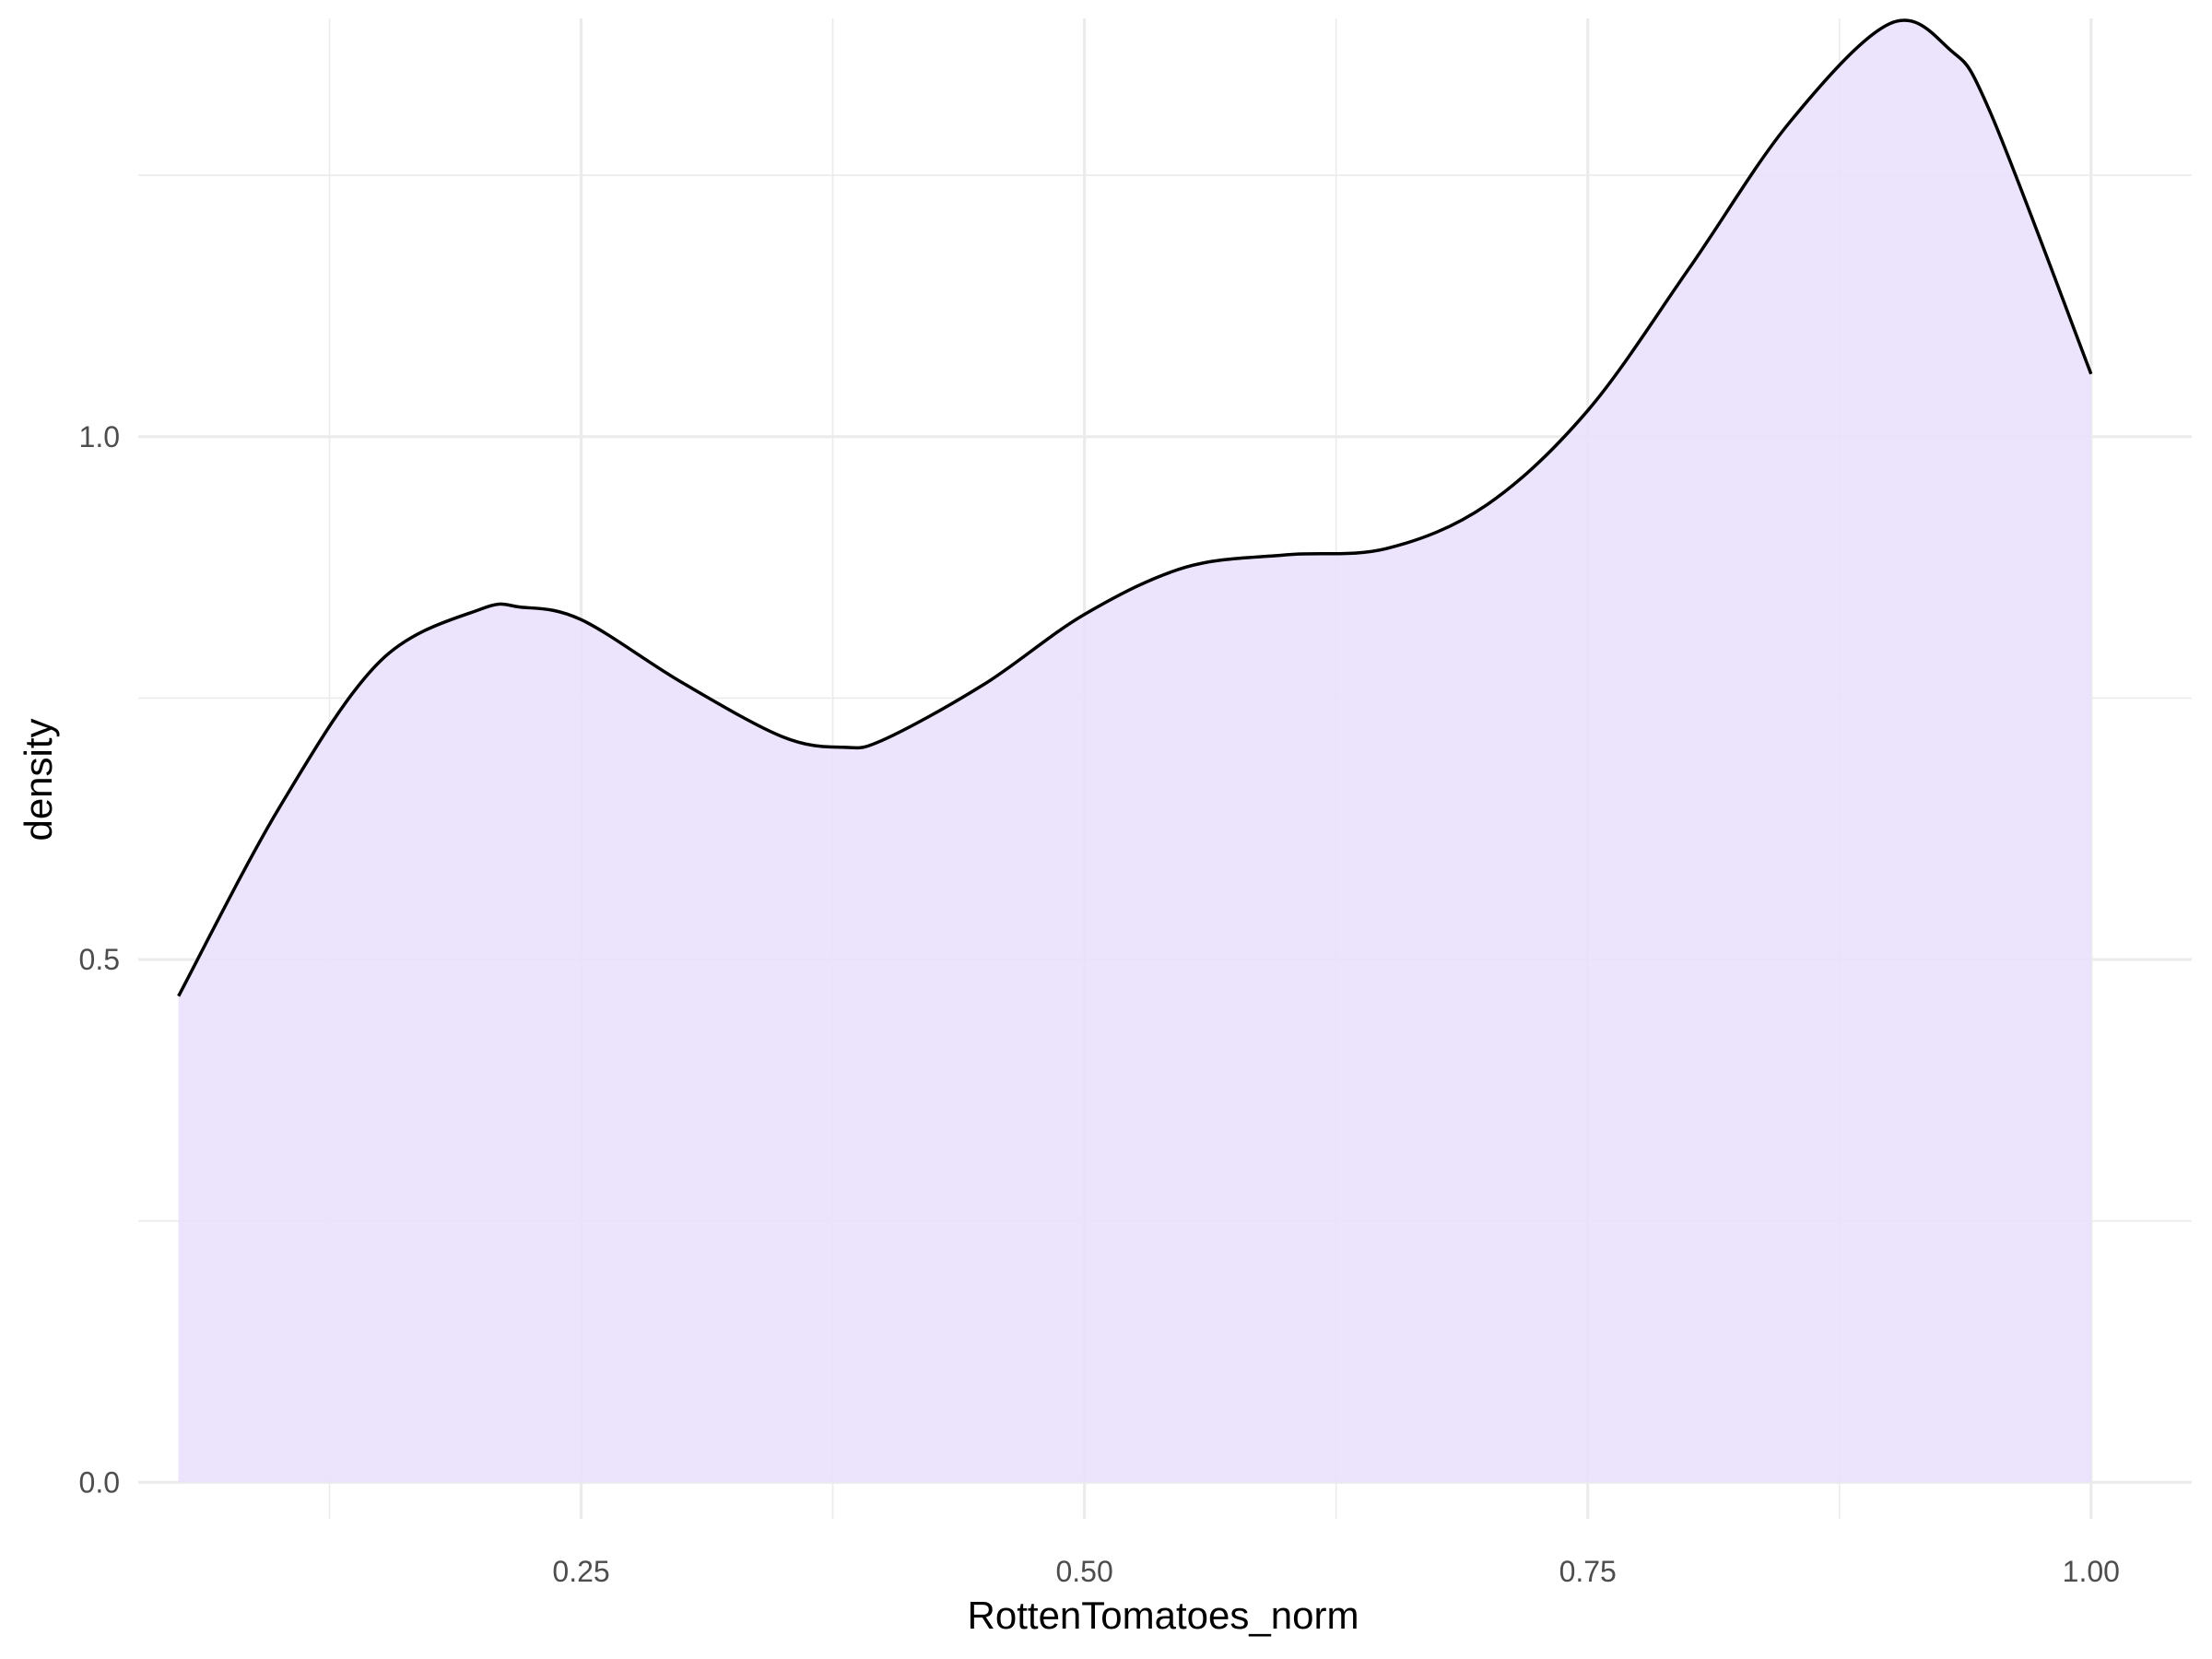  Describe the element at coordinates (99, 436) in the screenshot. I see `y-tick-label: 1.0` at that location.